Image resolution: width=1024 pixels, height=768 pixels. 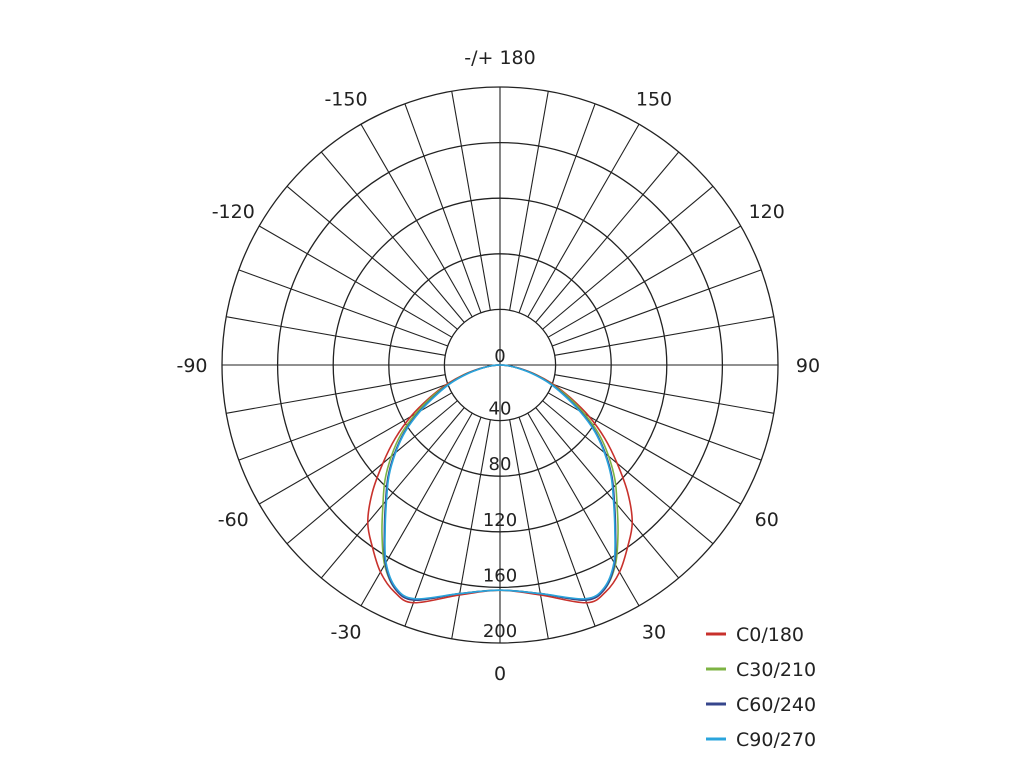 I want to click on angle-label: 30, so click(x=654, y=633).